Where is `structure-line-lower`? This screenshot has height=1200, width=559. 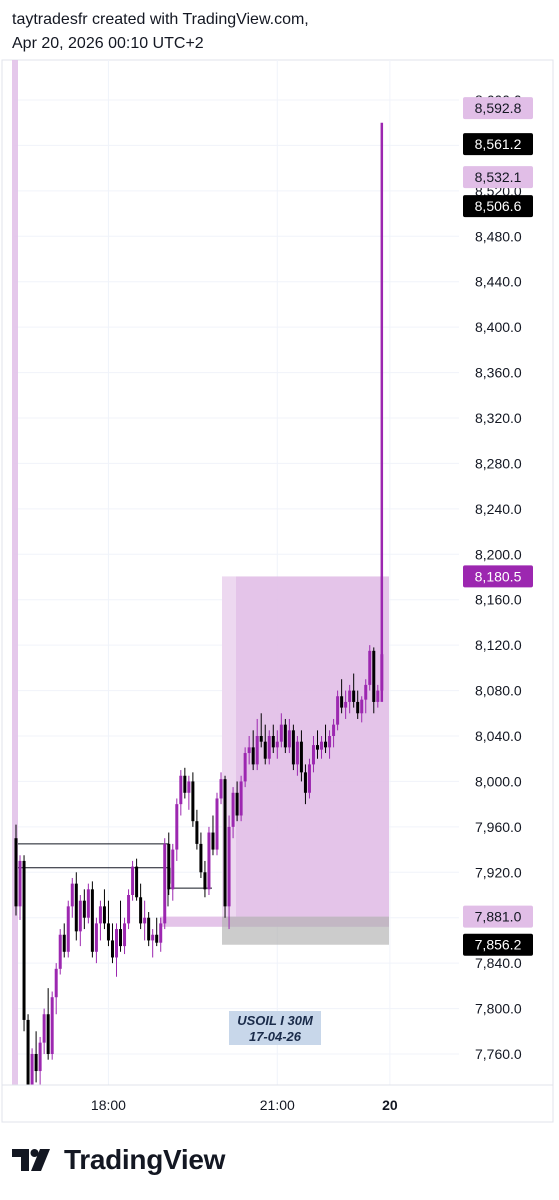
structure-line-lower is located at coordinates (115, 878).